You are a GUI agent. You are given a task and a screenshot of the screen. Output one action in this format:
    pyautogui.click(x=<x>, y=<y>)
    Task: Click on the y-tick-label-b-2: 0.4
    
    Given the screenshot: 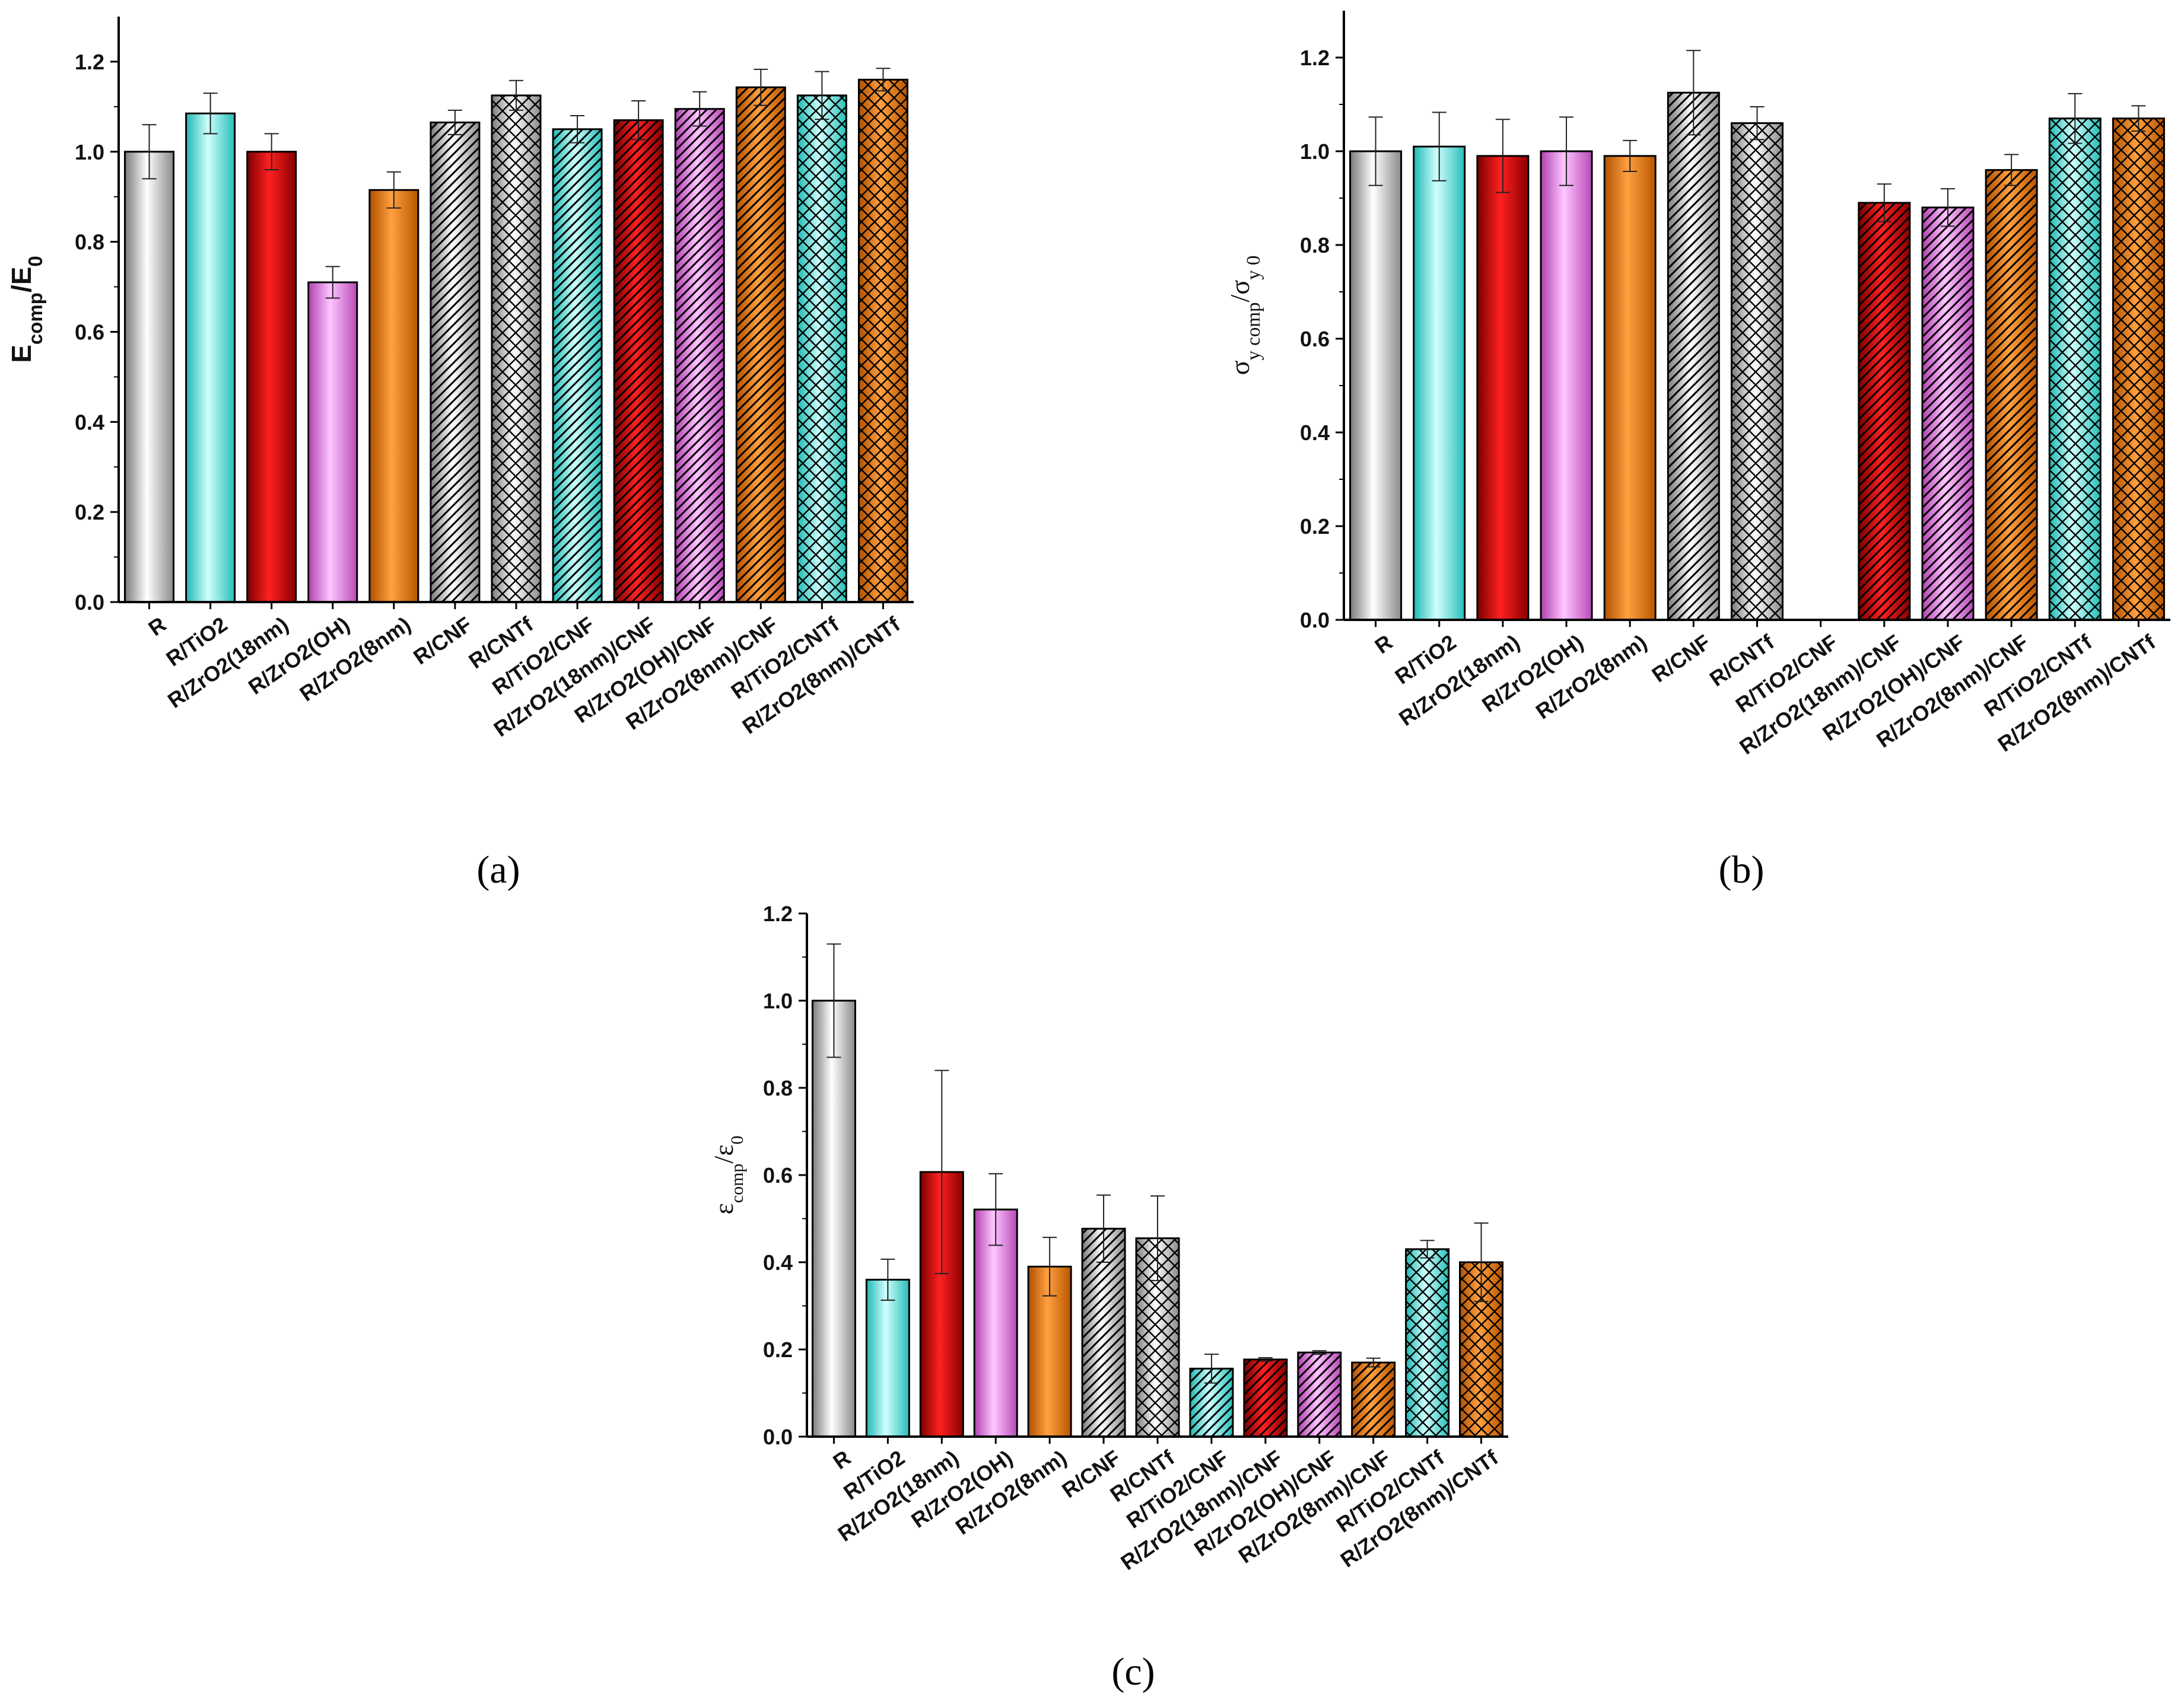 What is the action you would take?
    pyautogui.click(x=1315, y=433)
    